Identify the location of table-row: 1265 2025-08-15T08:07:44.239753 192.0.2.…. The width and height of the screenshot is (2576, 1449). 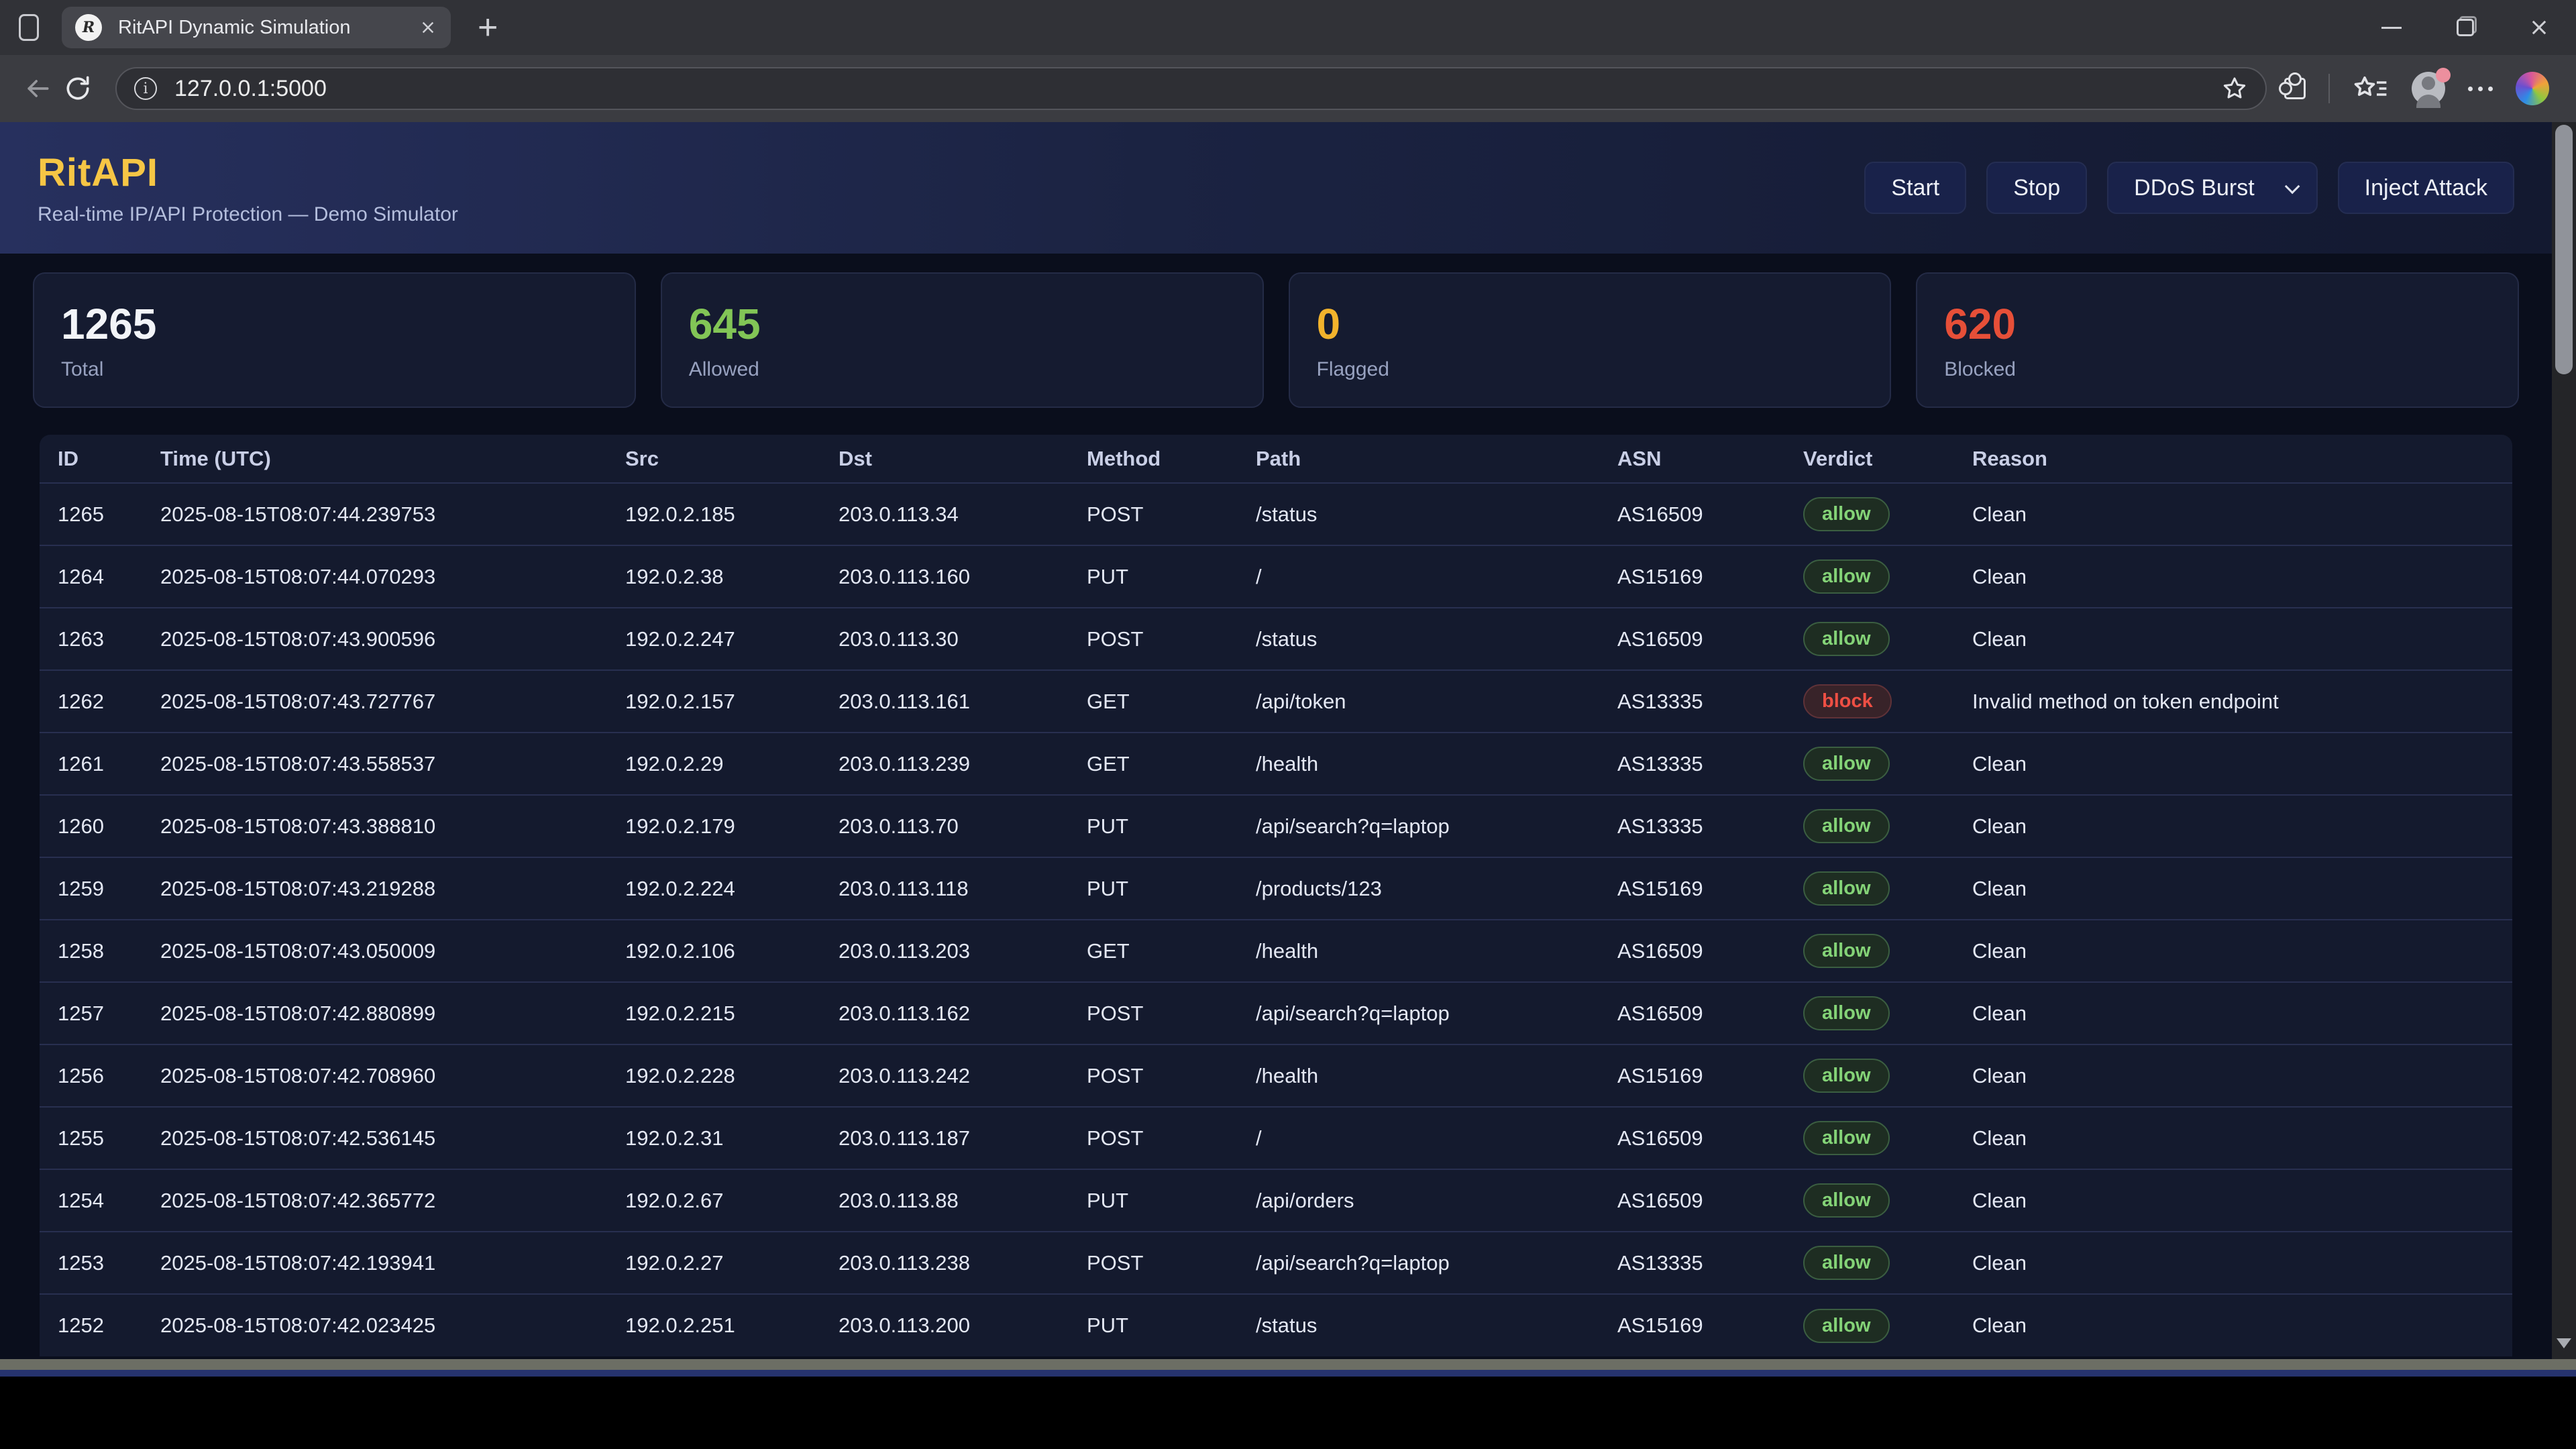
(1276, 513).